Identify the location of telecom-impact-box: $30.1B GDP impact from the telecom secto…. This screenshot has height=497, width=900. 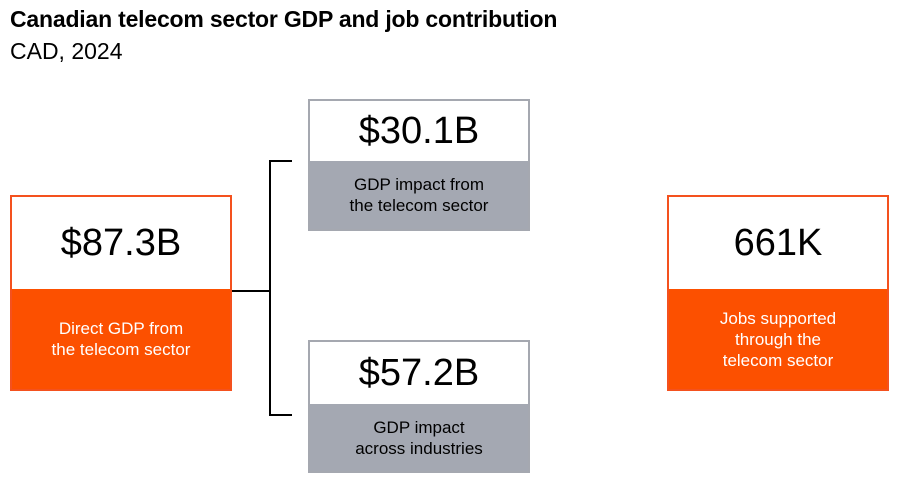
(419, 165).